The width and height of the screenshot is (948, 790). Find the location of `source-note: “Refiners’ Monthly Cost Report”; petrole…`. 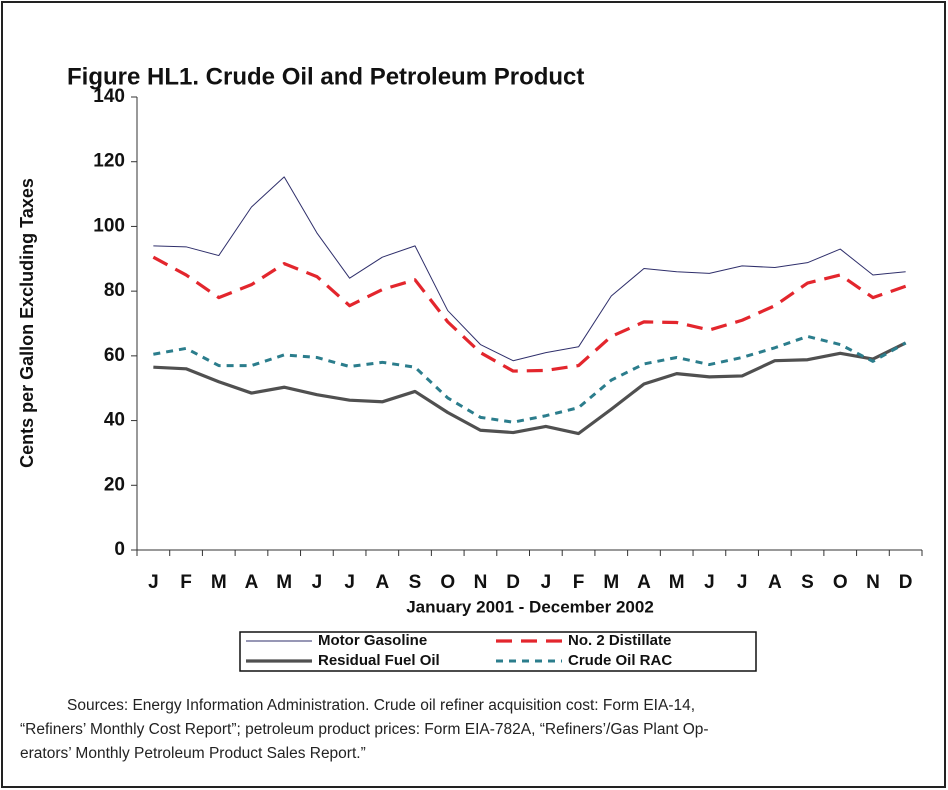

source-note: “Refiners’ Monthly Cost Report”; petrole… is located at coordinates (364, 729).